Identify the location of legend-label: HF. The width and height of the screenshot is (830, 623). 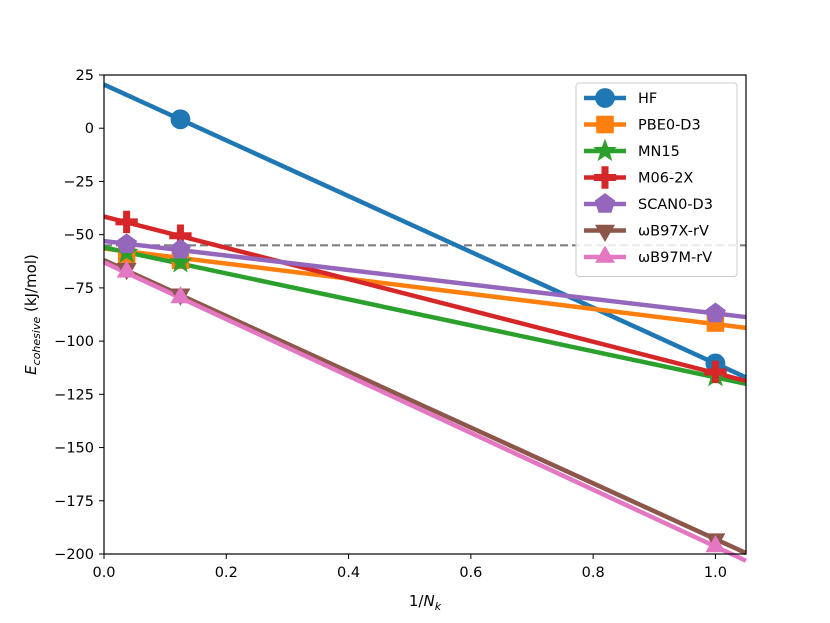
(647, 99).